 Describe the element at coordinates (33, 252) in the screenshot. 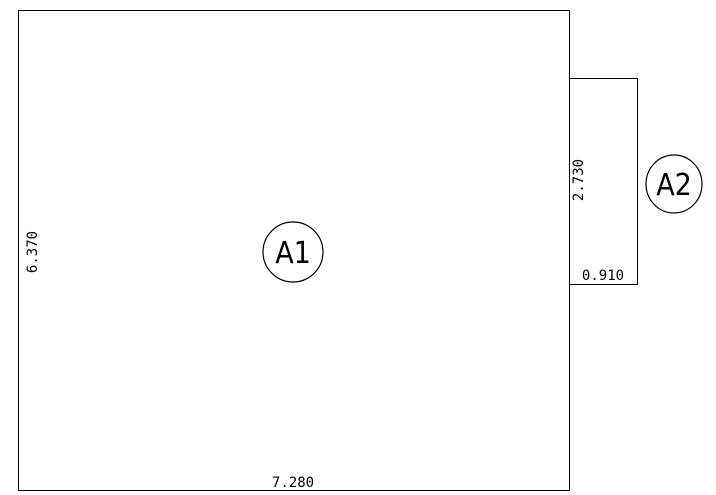

I see `room-a1-height-dimension: 6.370` at that location.